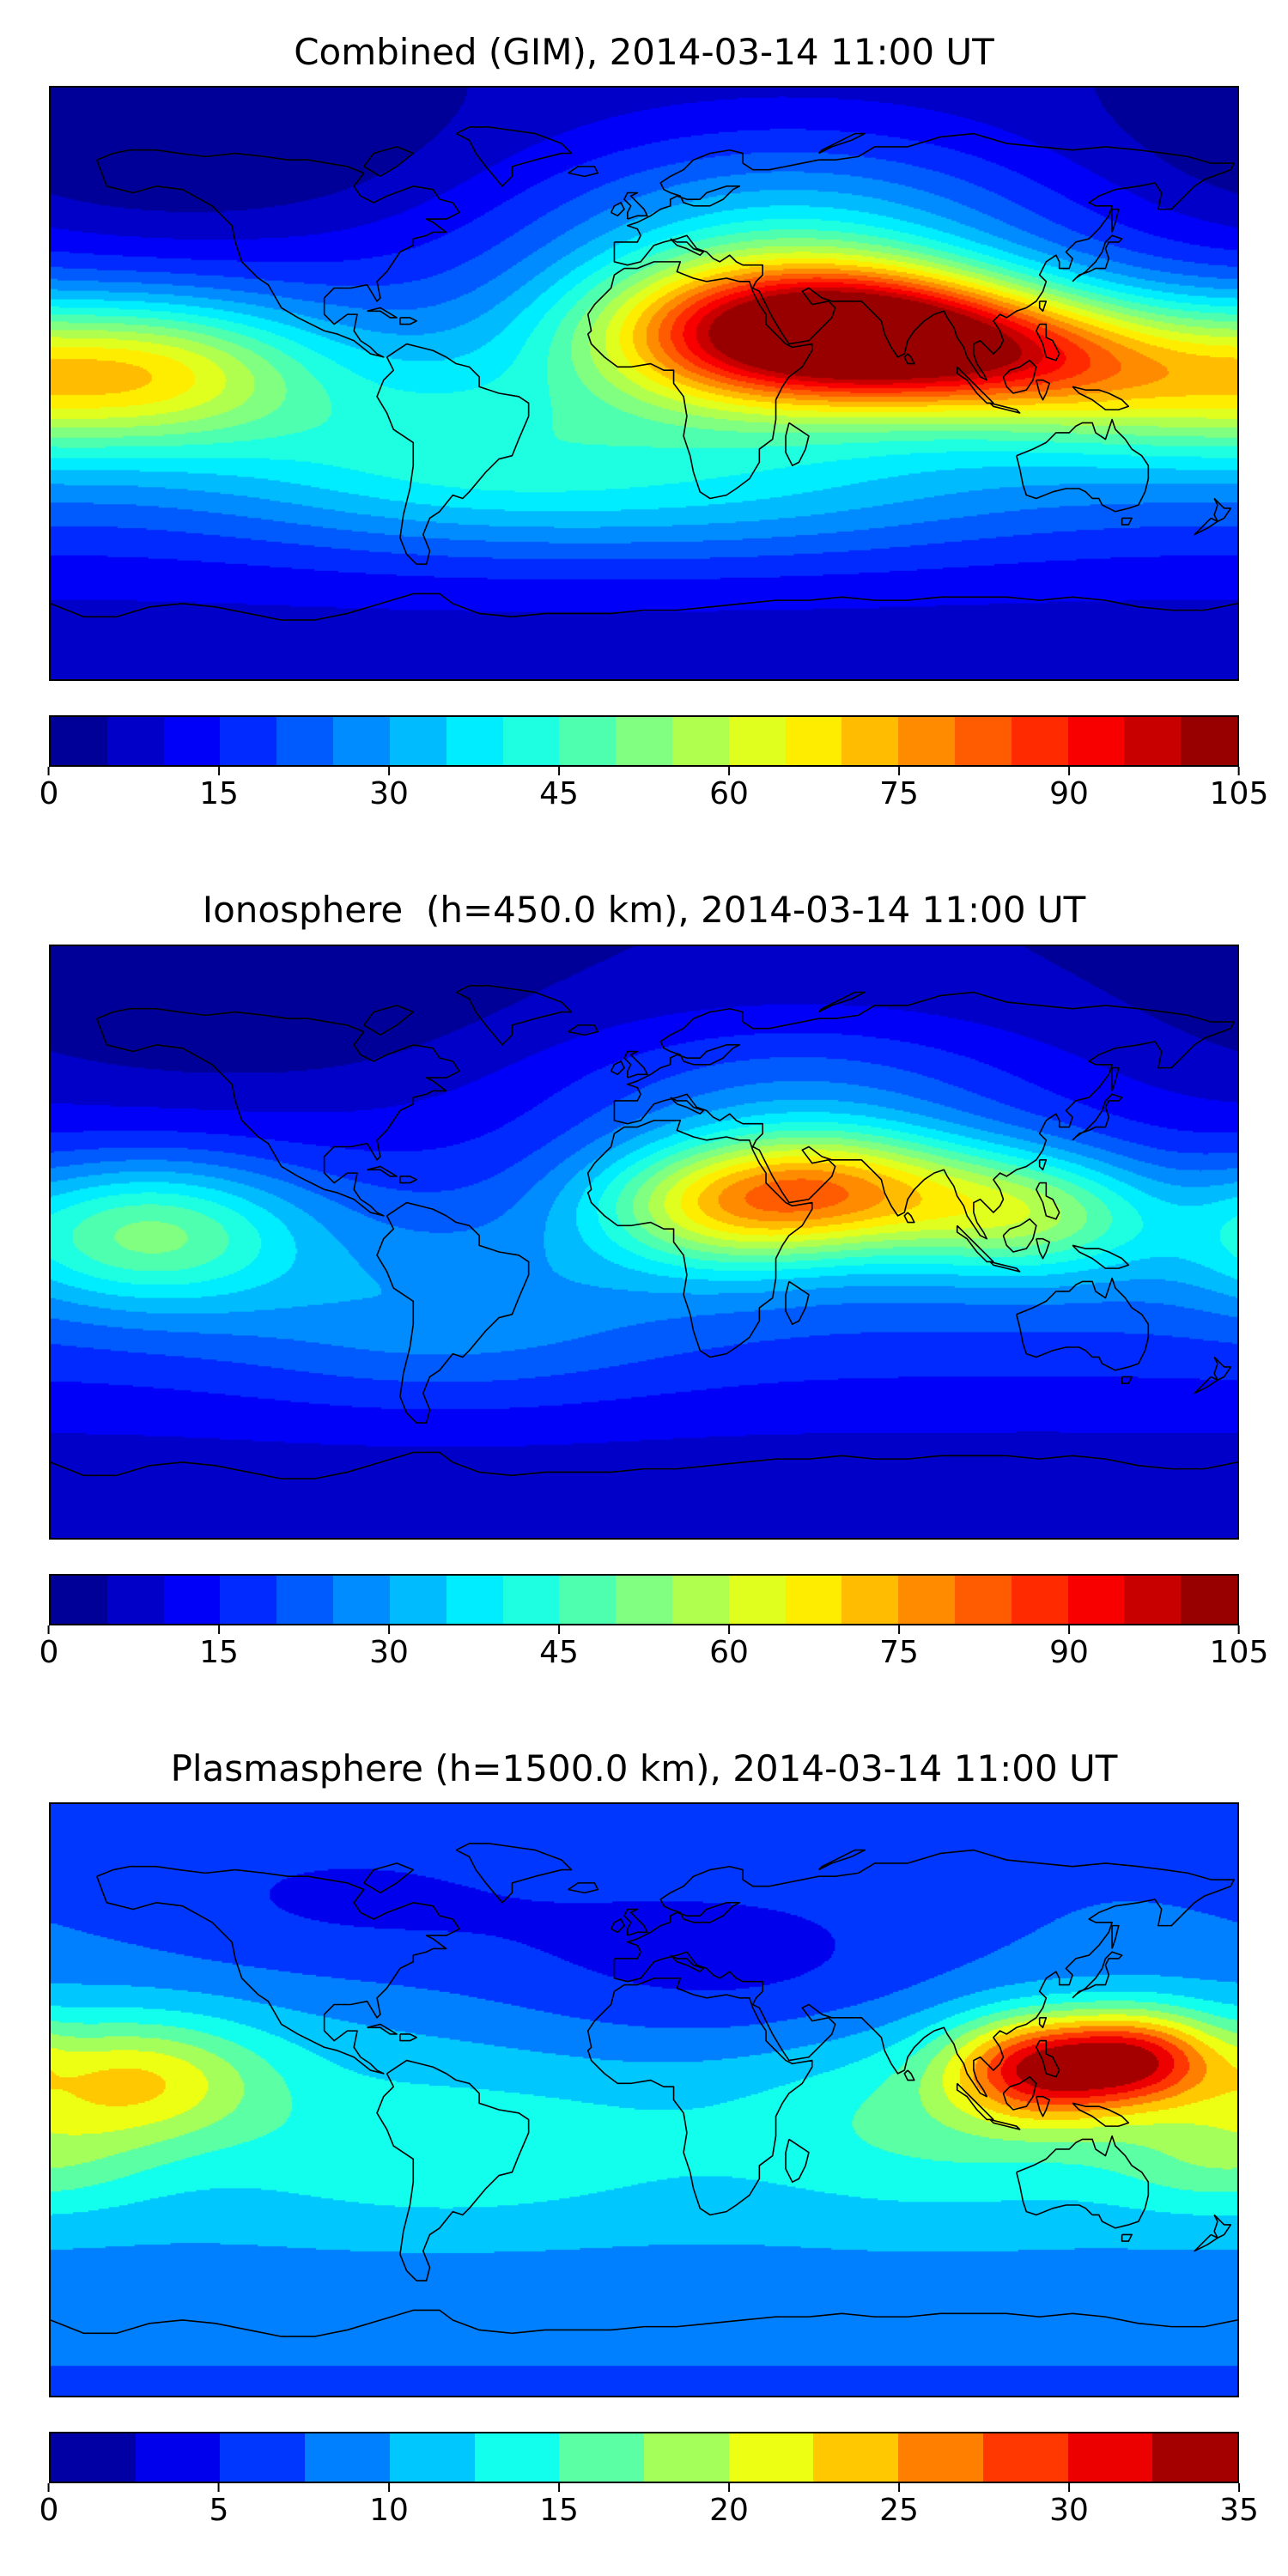 This screenshot has height=2576, width=1288. I want to click on colorbar-tick: 45, so click(559, 789).